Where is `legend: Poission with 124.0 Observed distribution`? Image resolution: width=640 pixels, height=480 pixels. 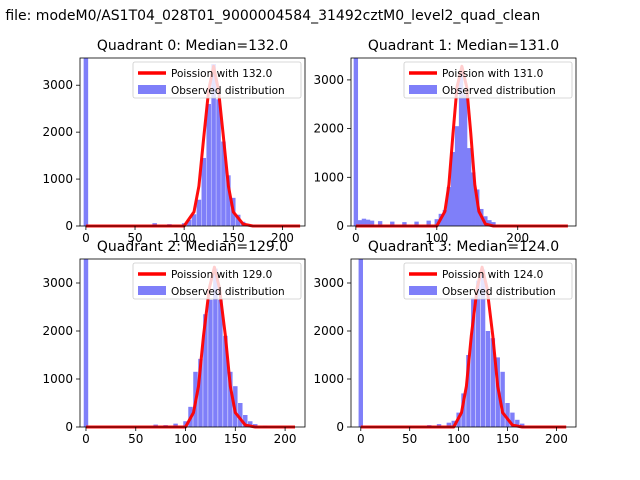
legend: Poission with 124.0 Observed distribution is located at coordinates (488, 281).